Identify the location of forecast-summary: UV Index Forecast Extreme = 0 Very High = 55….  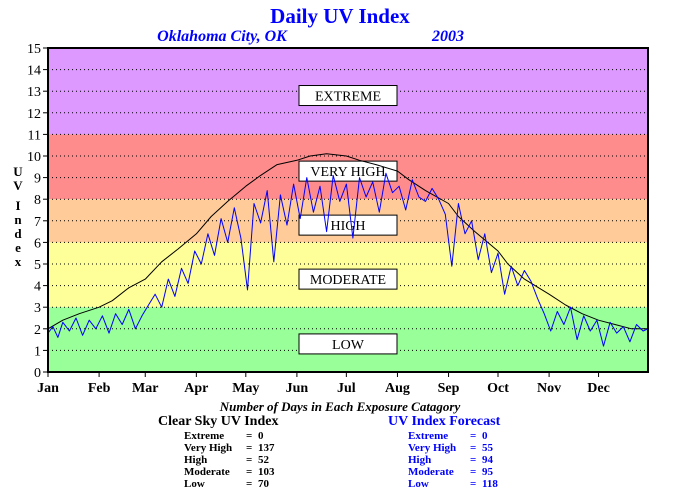
(450, 452).